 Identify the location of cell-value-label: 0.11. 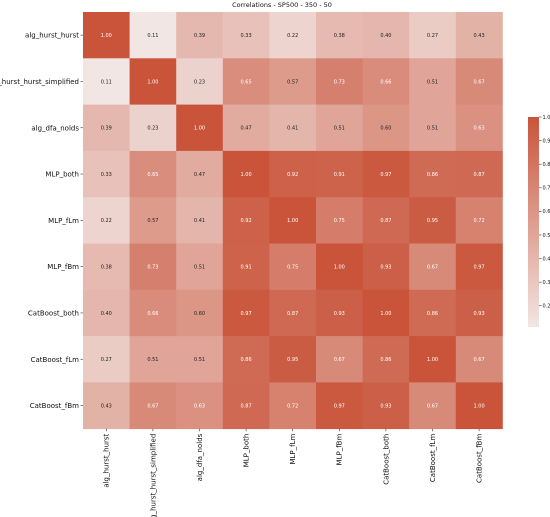
(152, 36).